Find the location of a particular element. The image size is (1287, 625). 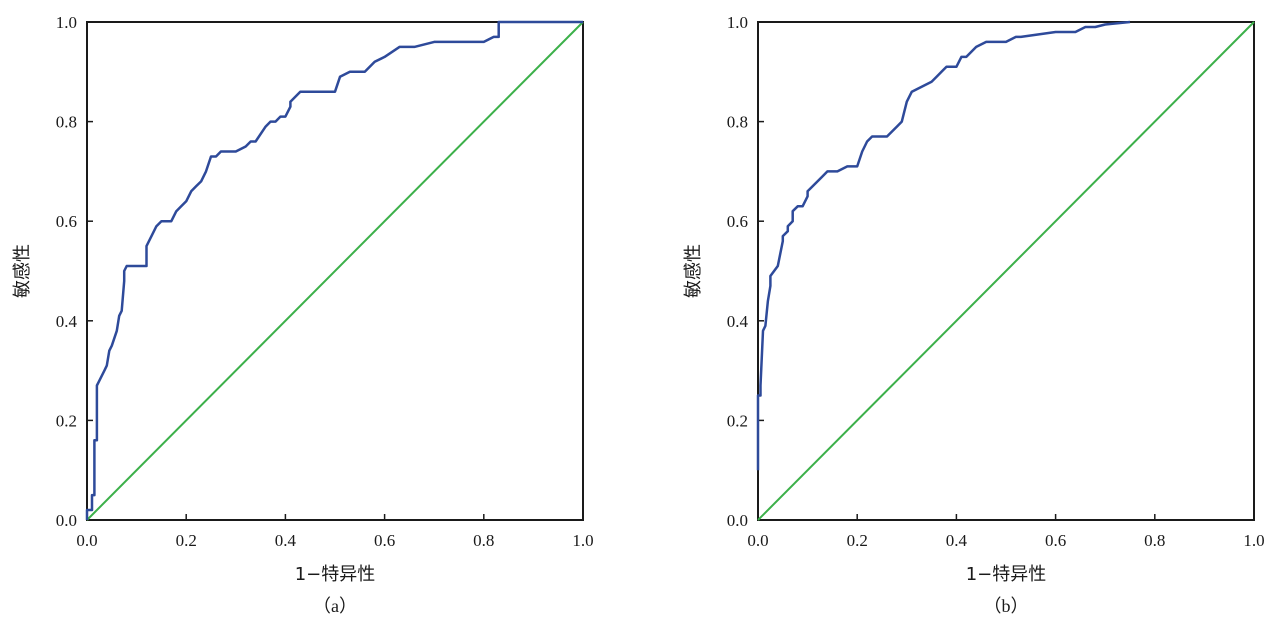

y-tick-label-a-1: 0.2 is located at coordinates (66, 420).